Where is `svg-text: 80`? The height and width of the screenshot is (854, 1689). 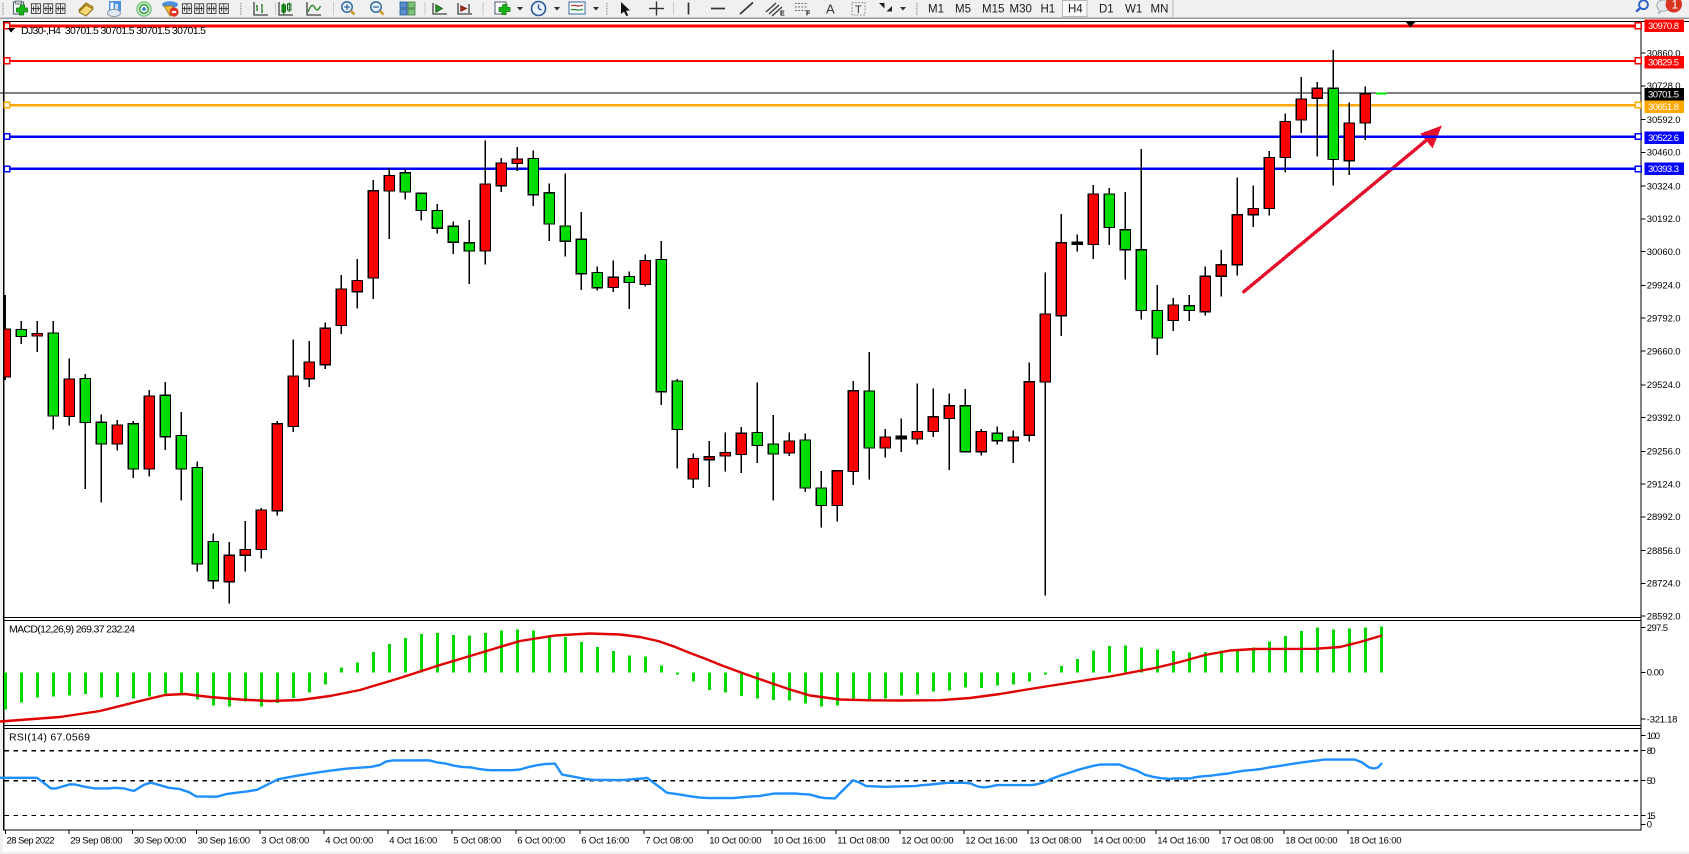 svg-text: 80 is located at coordinates (1651, 751).